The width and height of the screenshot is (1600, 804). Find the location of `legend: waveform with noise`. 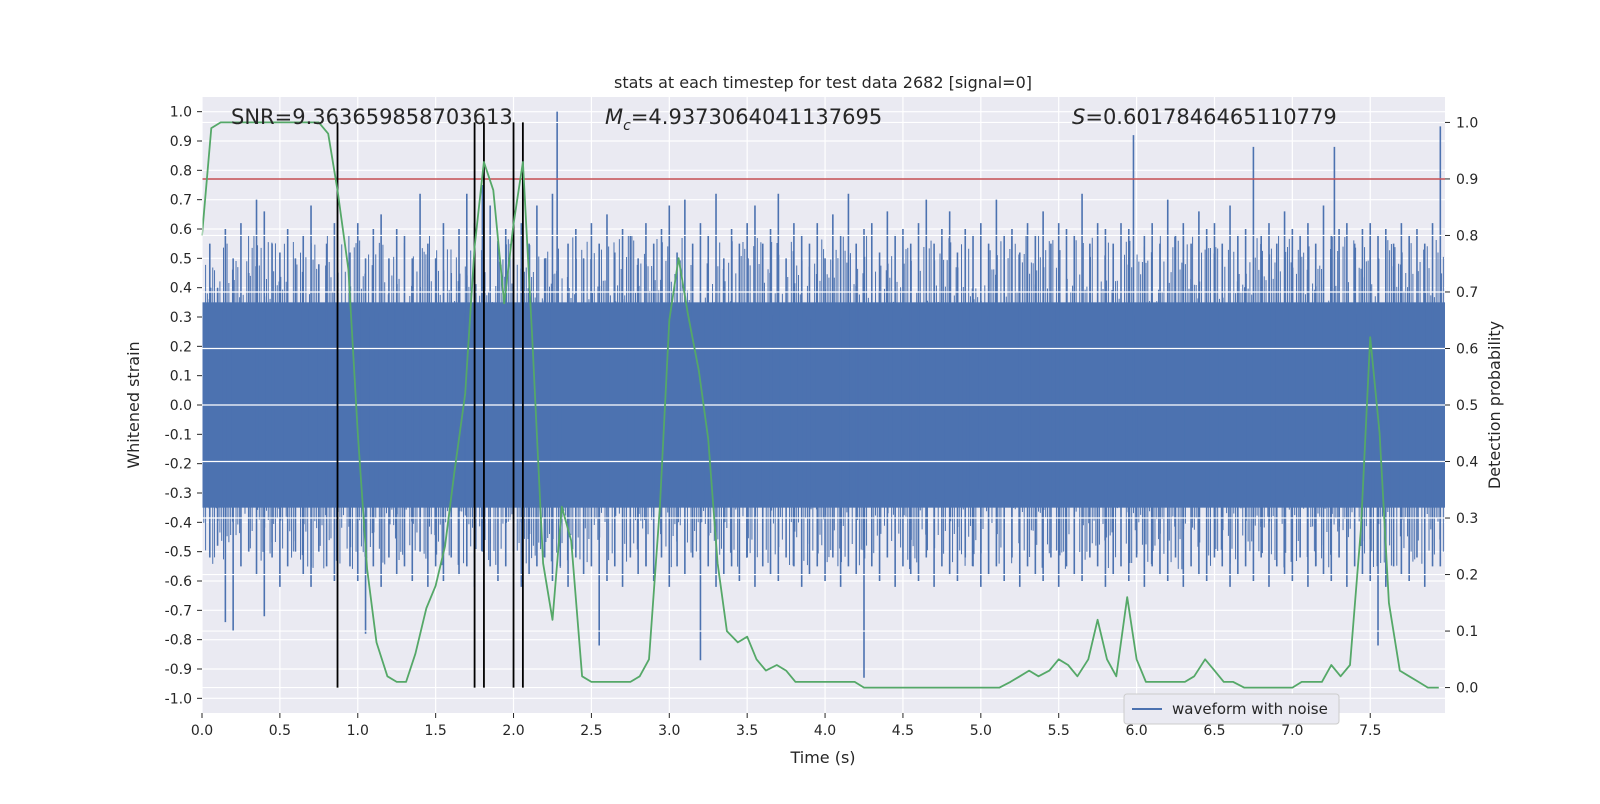

legend: waveform with noise is located at coordinates (1231, 709).